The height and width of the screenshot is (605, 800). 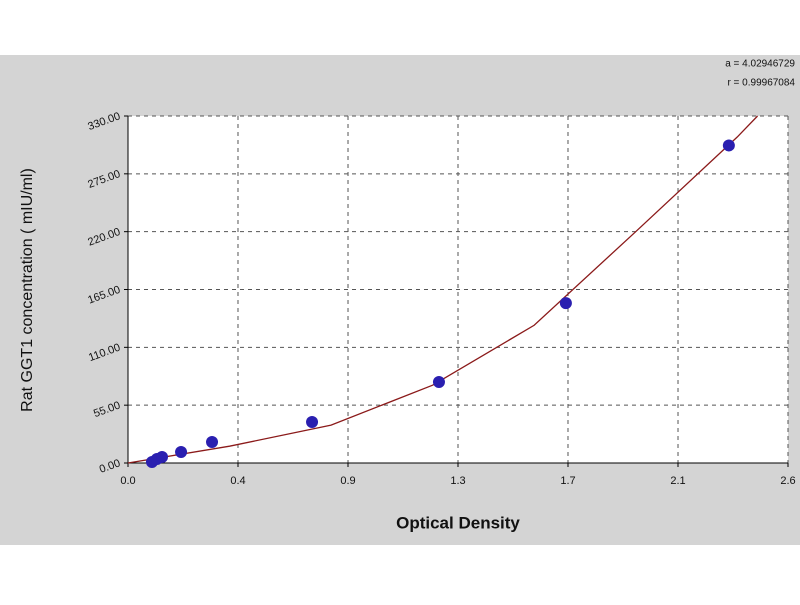 What do you see at coordinates (787, 481) in the screenshot?
I see `x-tick-label: 2.6` at bounding box center [787, 481].